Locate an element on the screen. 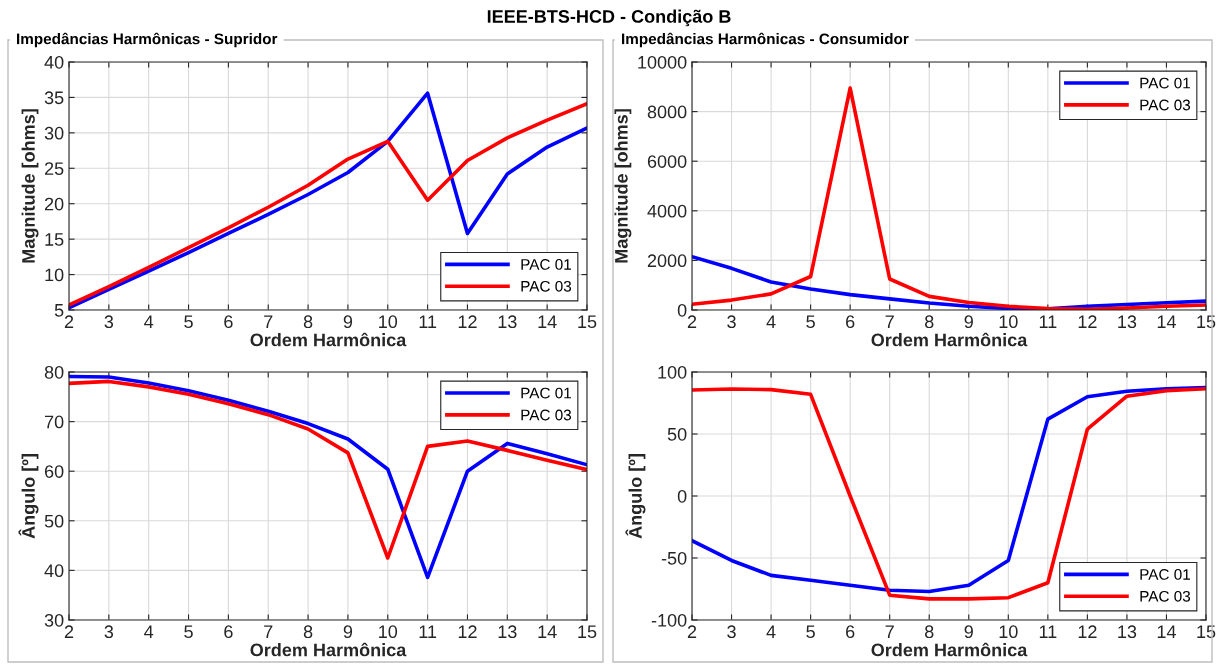 This screenshot has width=1218, height=664. y-tick-label: 60 is located at coordinates (54, 471).